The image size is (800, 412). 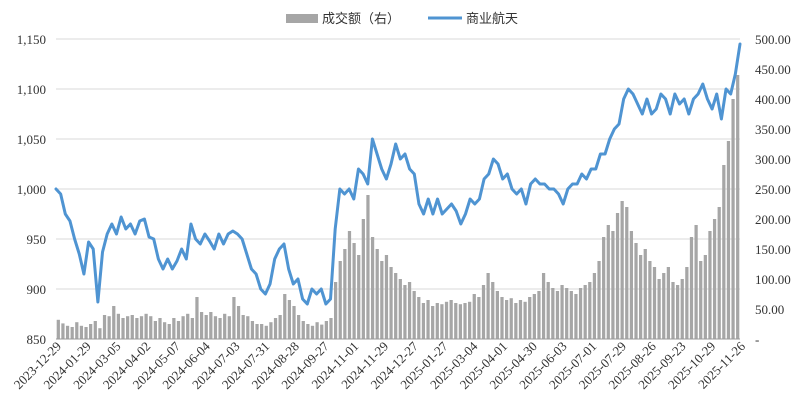 What do you see at coordinates (773, 249) in the screenshot?
I see `right-tick-label: 150.00` at bounding box center [773, 249].